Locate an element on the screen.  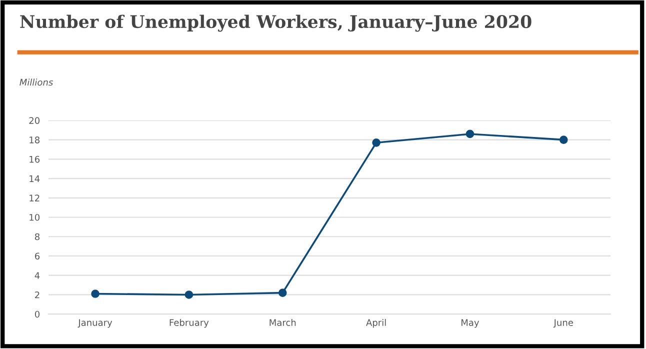
y-tick-label: 2 is located at coordinates (37, 294).